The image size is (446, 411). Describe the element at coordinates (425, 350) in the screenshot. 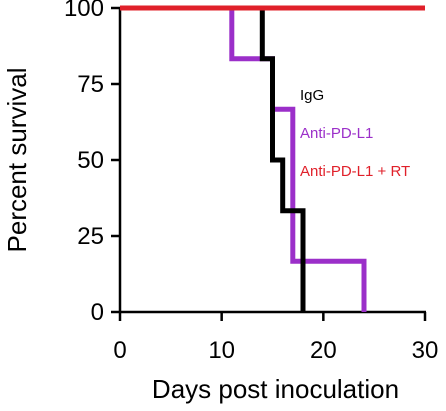

I see `x-tick-label: 30` at that location.